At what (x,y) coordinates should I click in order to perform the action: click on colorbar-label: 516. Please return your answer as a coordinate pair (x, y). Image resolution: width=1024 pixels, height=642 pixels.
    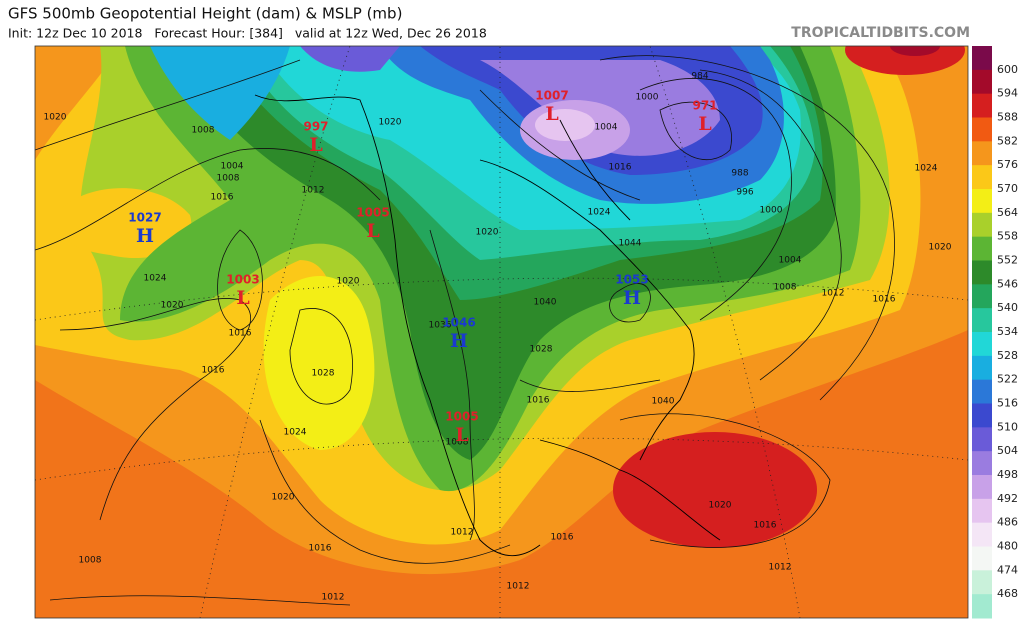
    Looking at the image, I should click on (1007, 403).